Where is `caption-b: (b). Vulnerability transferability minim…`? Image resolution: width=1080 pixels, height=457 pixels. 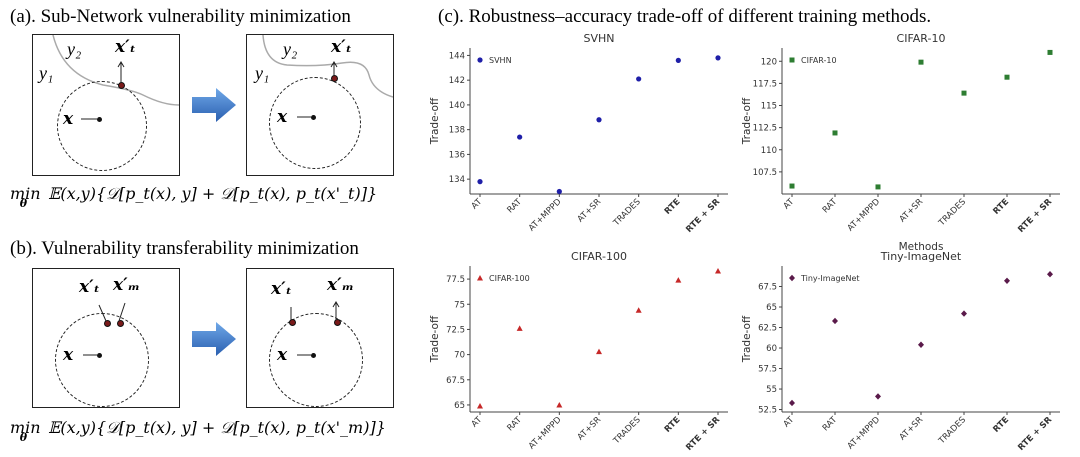
caption-b: (b). Vulnerability transferability minim… is located at coordinates (184, 248).